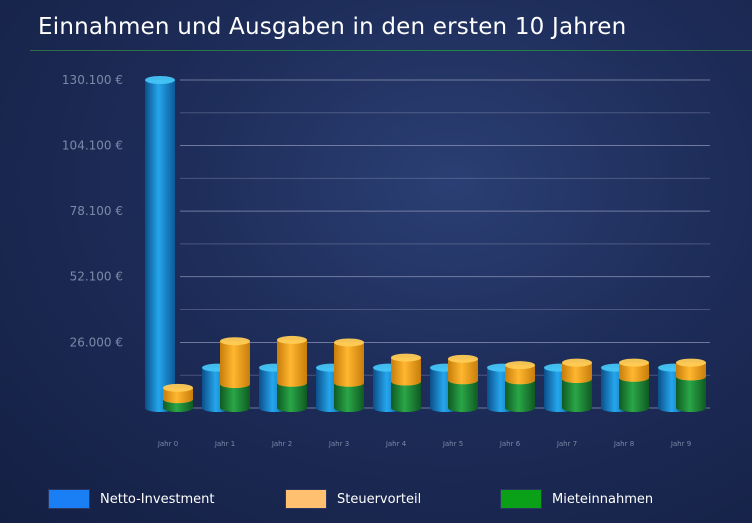 This screenshot has width=752, height=523. I want to click on legend-item-steuervorteil: Steuervorteil, so click(353, 499).